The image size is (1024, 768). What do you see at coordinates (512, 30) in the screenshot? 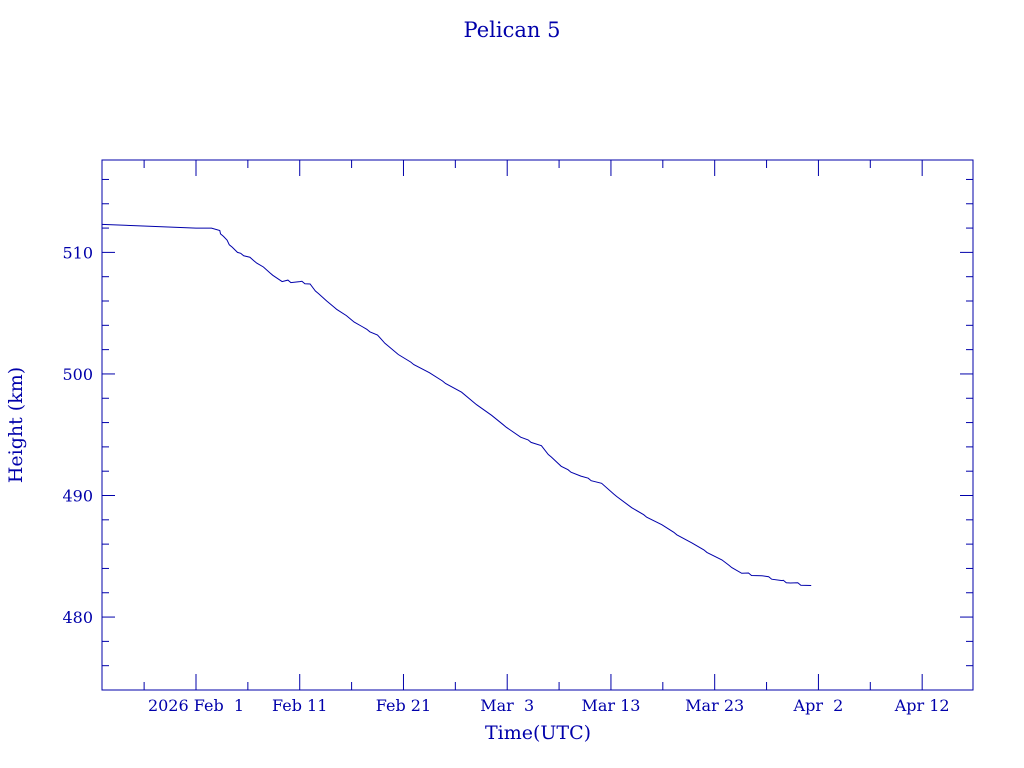
I see `chart-title: Pelican 5` at bounding box center [512, 30].